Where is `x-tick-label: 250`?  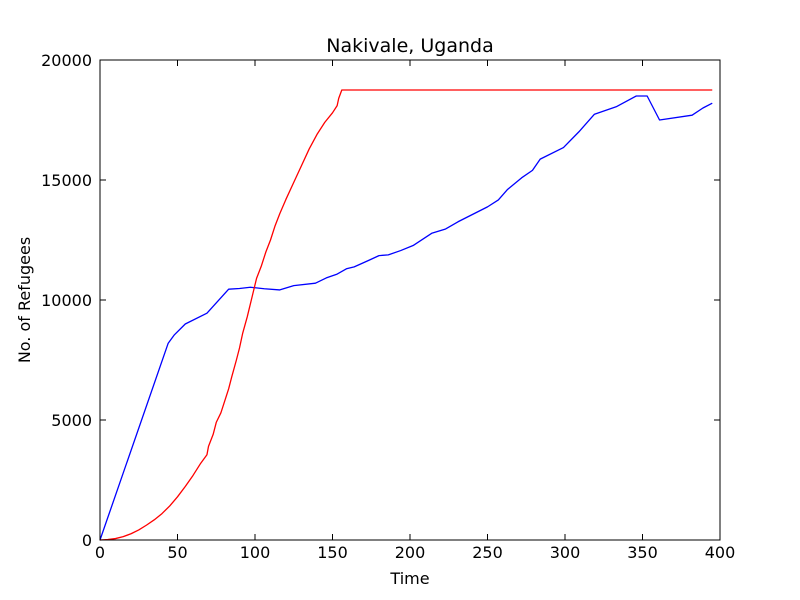
x-tick-label: 250 is located at coordinates (487, 552).